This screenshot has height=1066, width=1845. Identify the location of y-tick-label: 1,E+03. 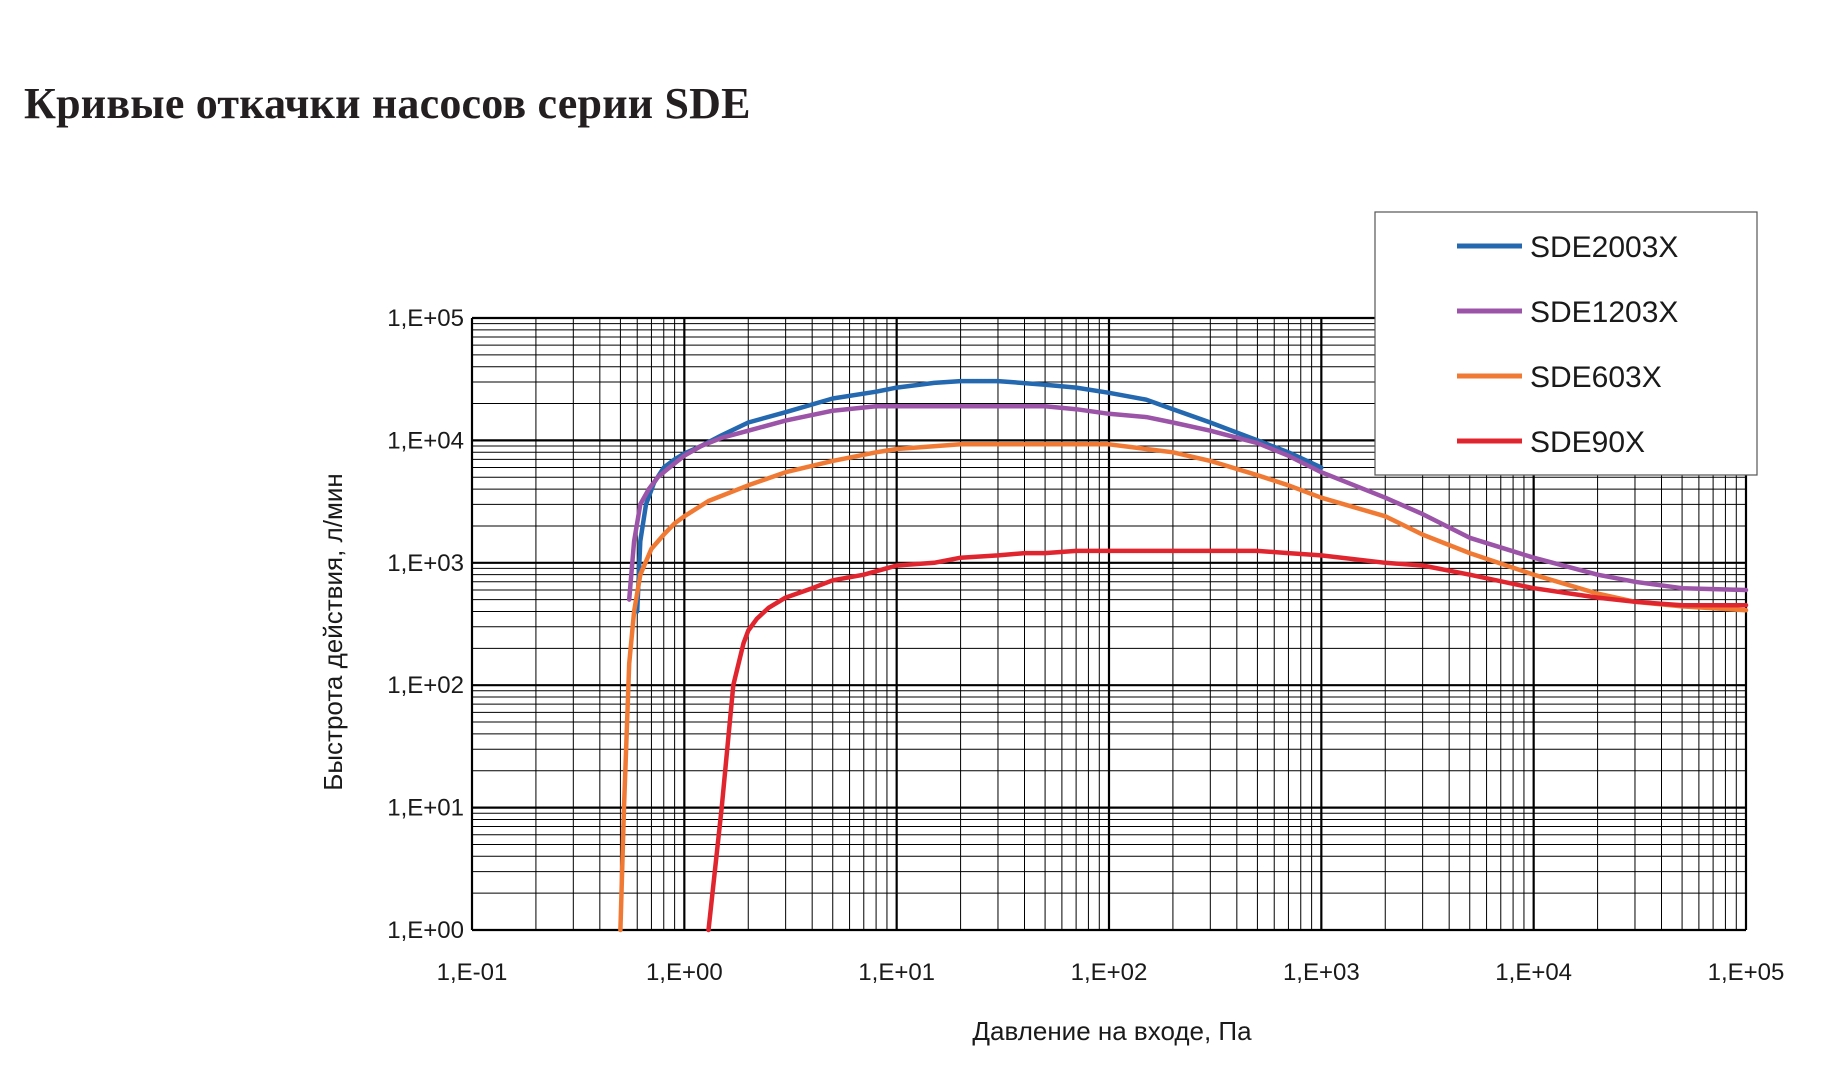
(425, 563).